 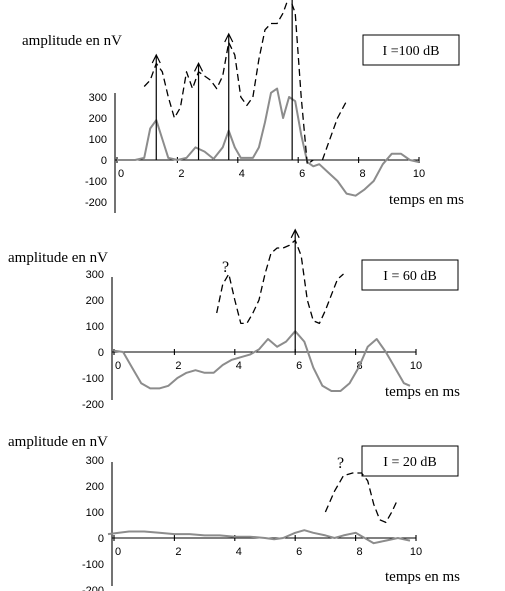 I want to click on intensity-legend-label: I = 60 dB, so click(x=409, y=276).